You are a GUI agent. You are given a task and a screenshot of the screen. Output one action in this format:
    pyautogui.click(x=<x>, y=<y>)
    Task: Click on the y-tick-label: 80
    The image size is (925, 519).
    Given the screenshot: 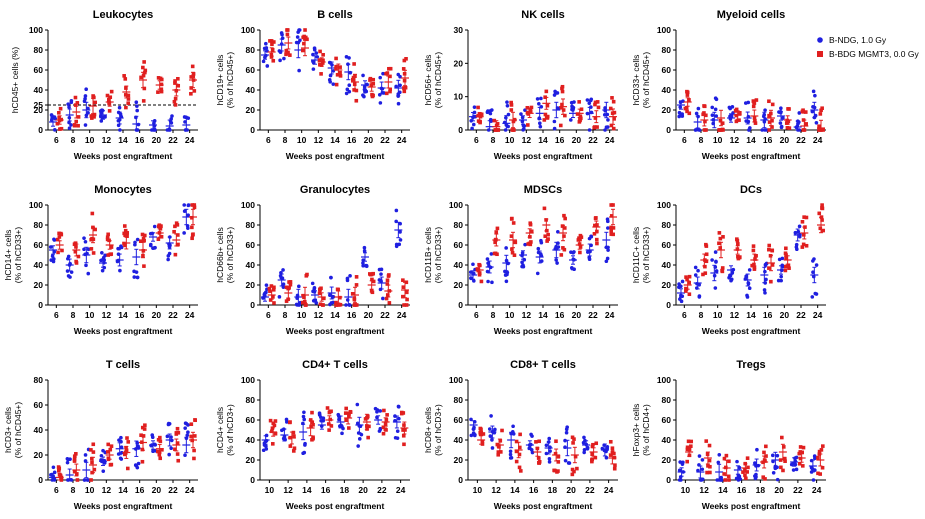 What is the action you would take?
    pyautogui.click(x=459, y=225)
    